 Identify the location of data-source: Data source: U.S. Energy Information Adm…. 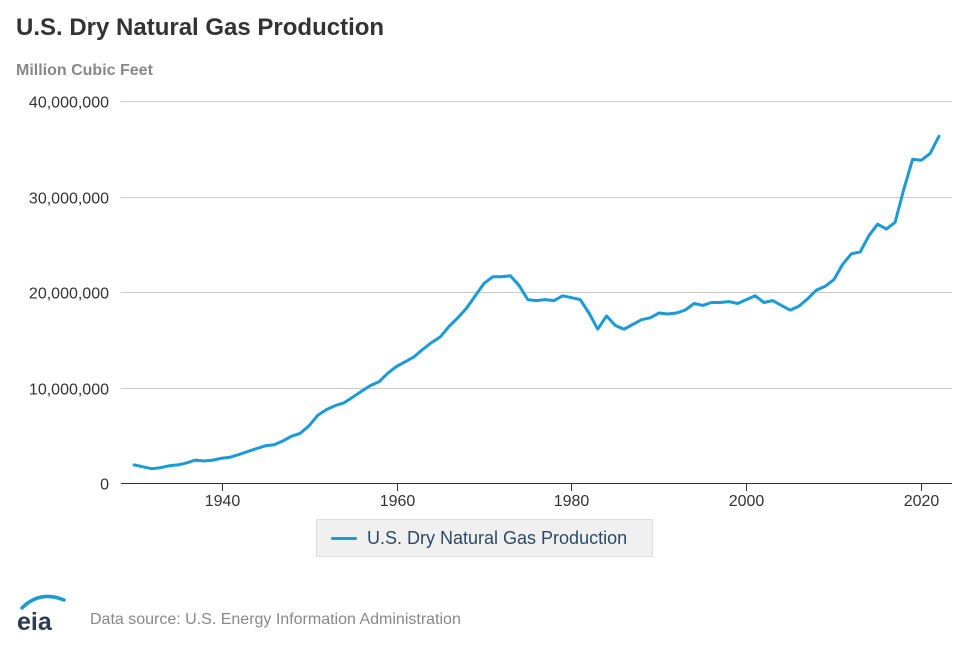
(275, 619).